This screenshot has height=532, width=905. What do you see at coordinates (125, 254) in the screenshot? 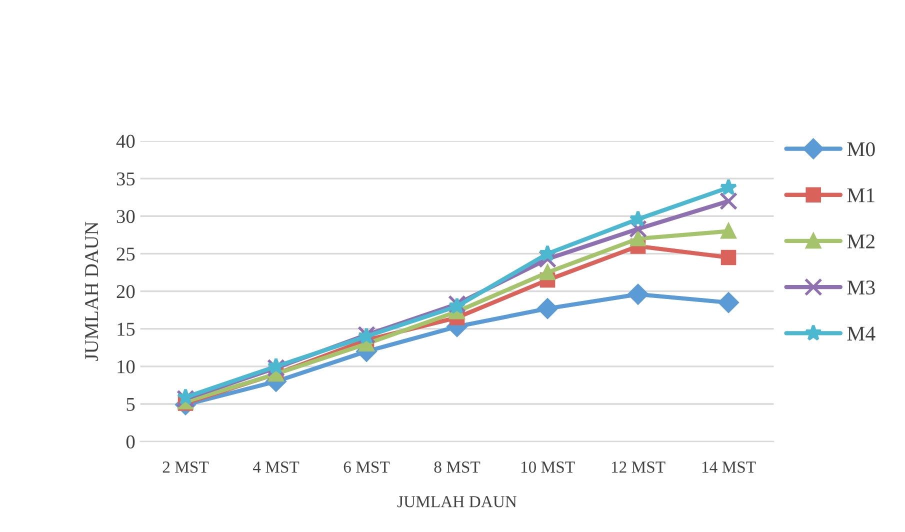
I see `y-tick-label: 25` at bounding box center [125, 254].